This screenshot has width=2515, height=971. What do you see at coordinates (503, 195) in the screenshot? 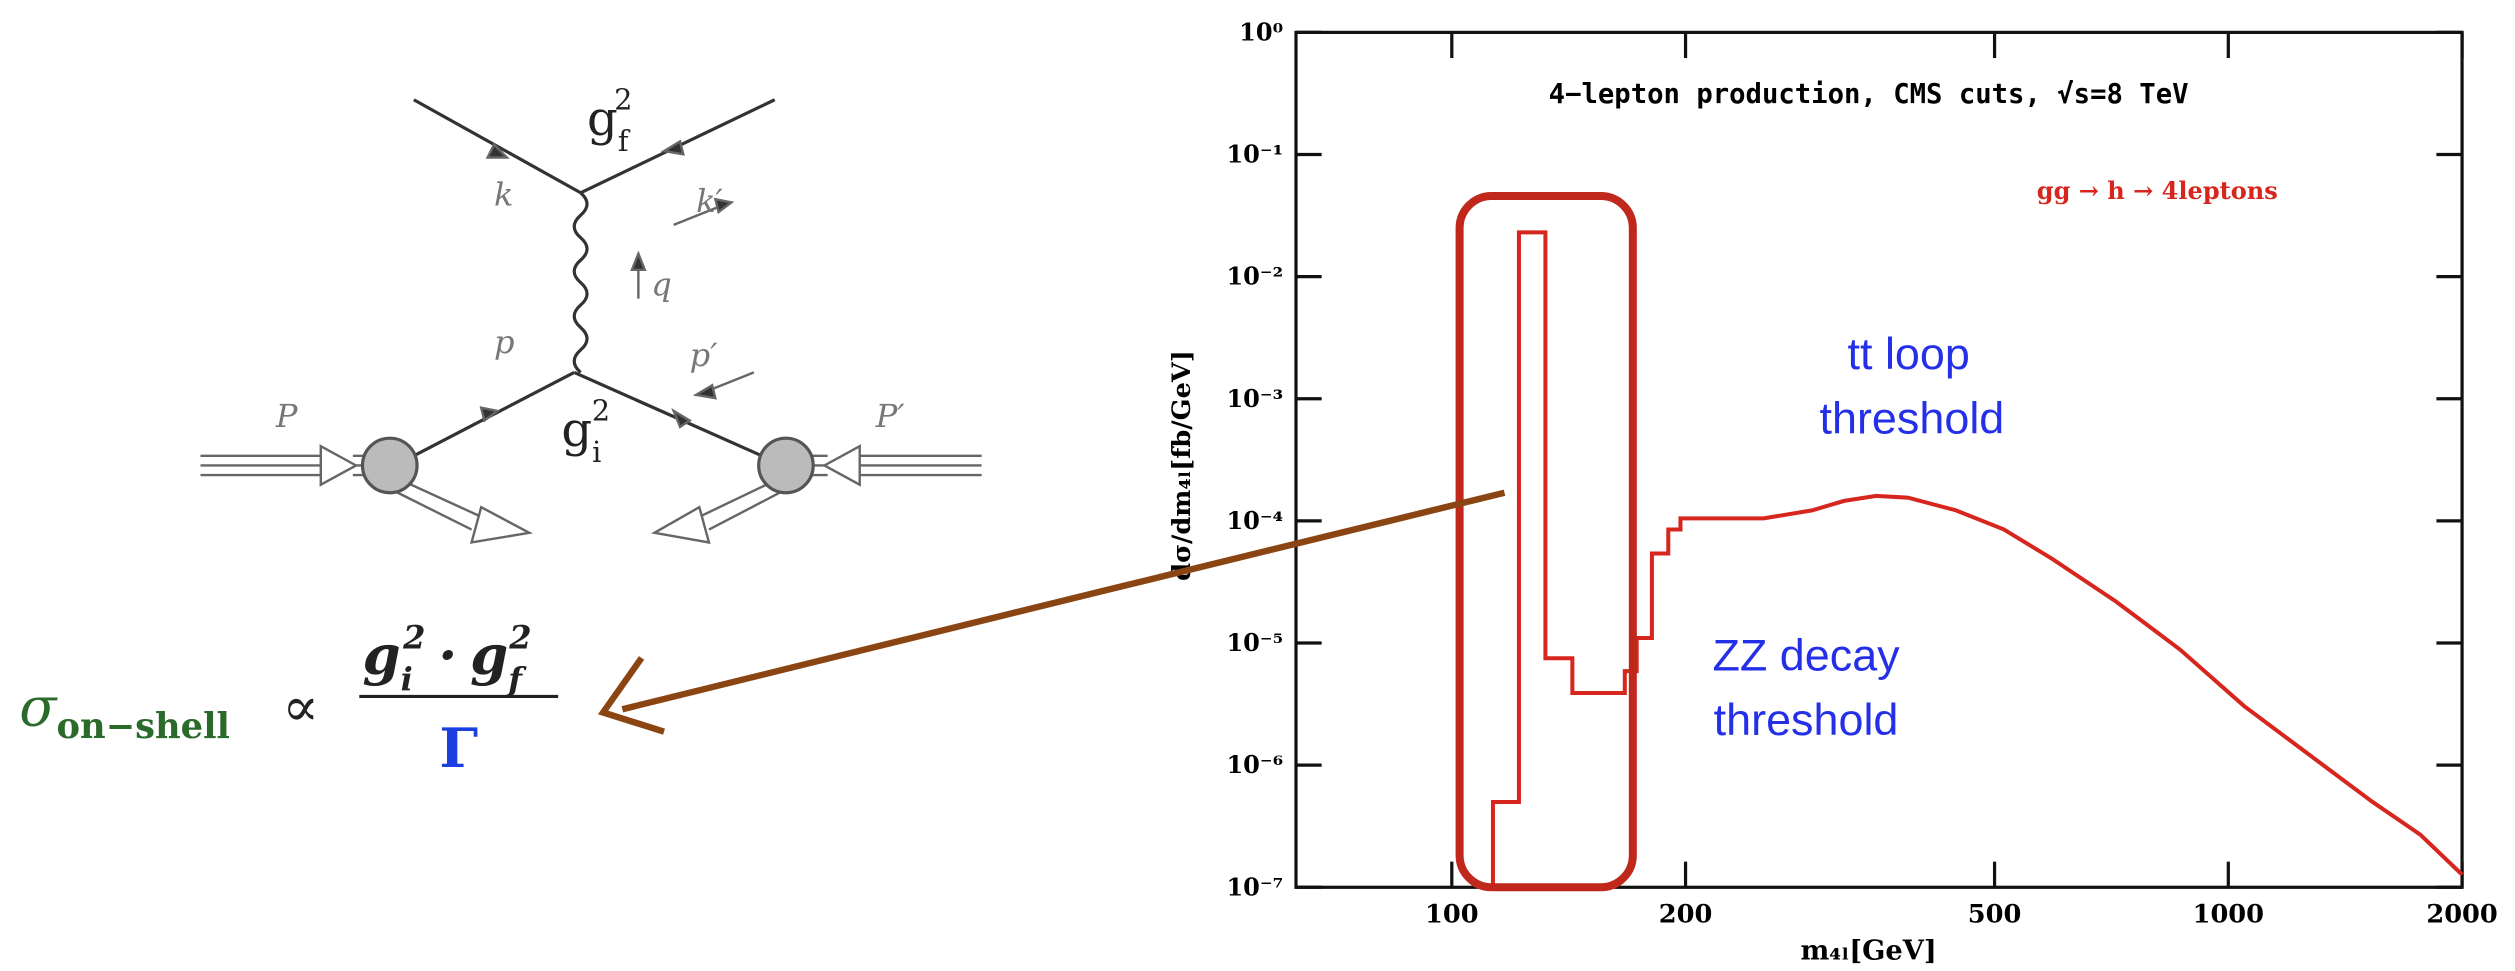
I see `momentum-label: k` at bounding box center [503, 195].